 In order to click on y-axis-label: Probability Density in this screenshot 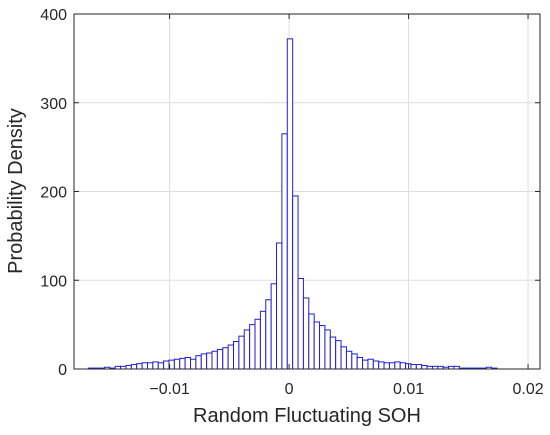, I will do `click(16, 191)`.